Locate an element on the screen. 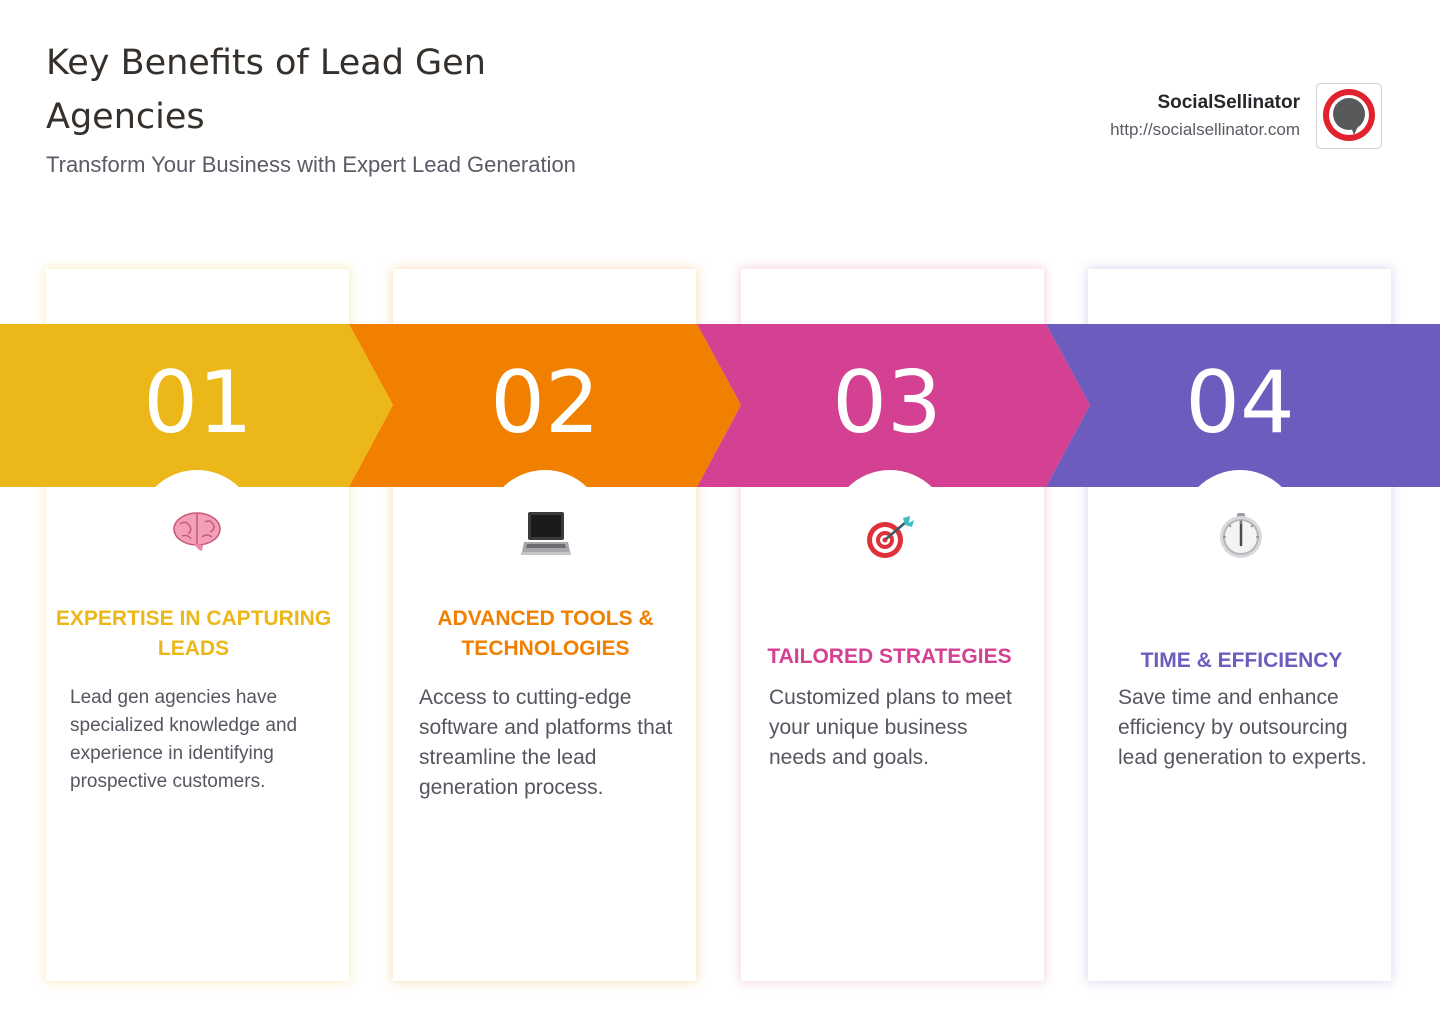 The height and width of the screenshot is (1024, 1440). step-heading-3: Tailored Strategies is located at coordinates (889, 656).